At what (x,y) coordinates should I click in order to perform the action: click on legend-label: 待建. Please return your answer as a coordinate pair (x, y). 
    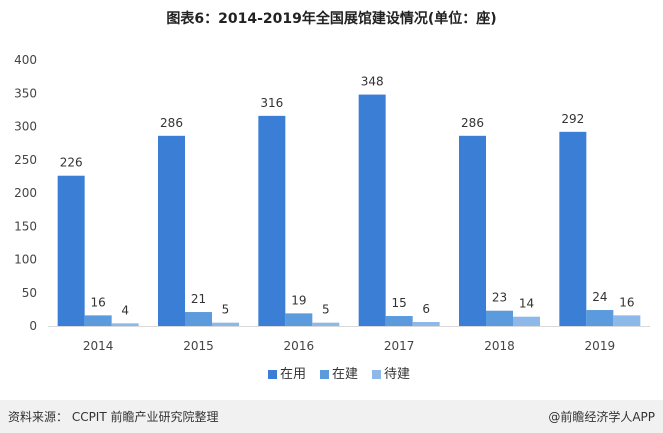
    Looking at the image, I should click on (397, 374).